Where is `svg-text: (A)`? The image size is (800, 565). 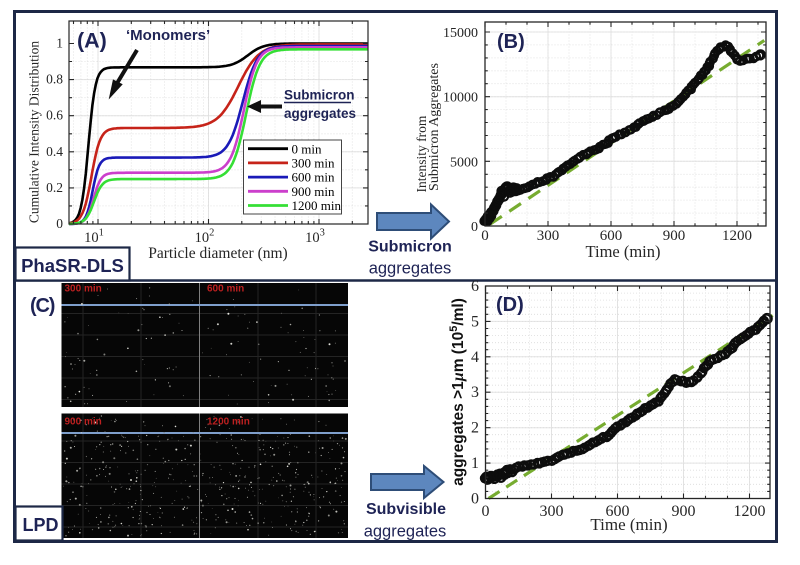 svg-text: (A) is located at coordinates (92, 41).